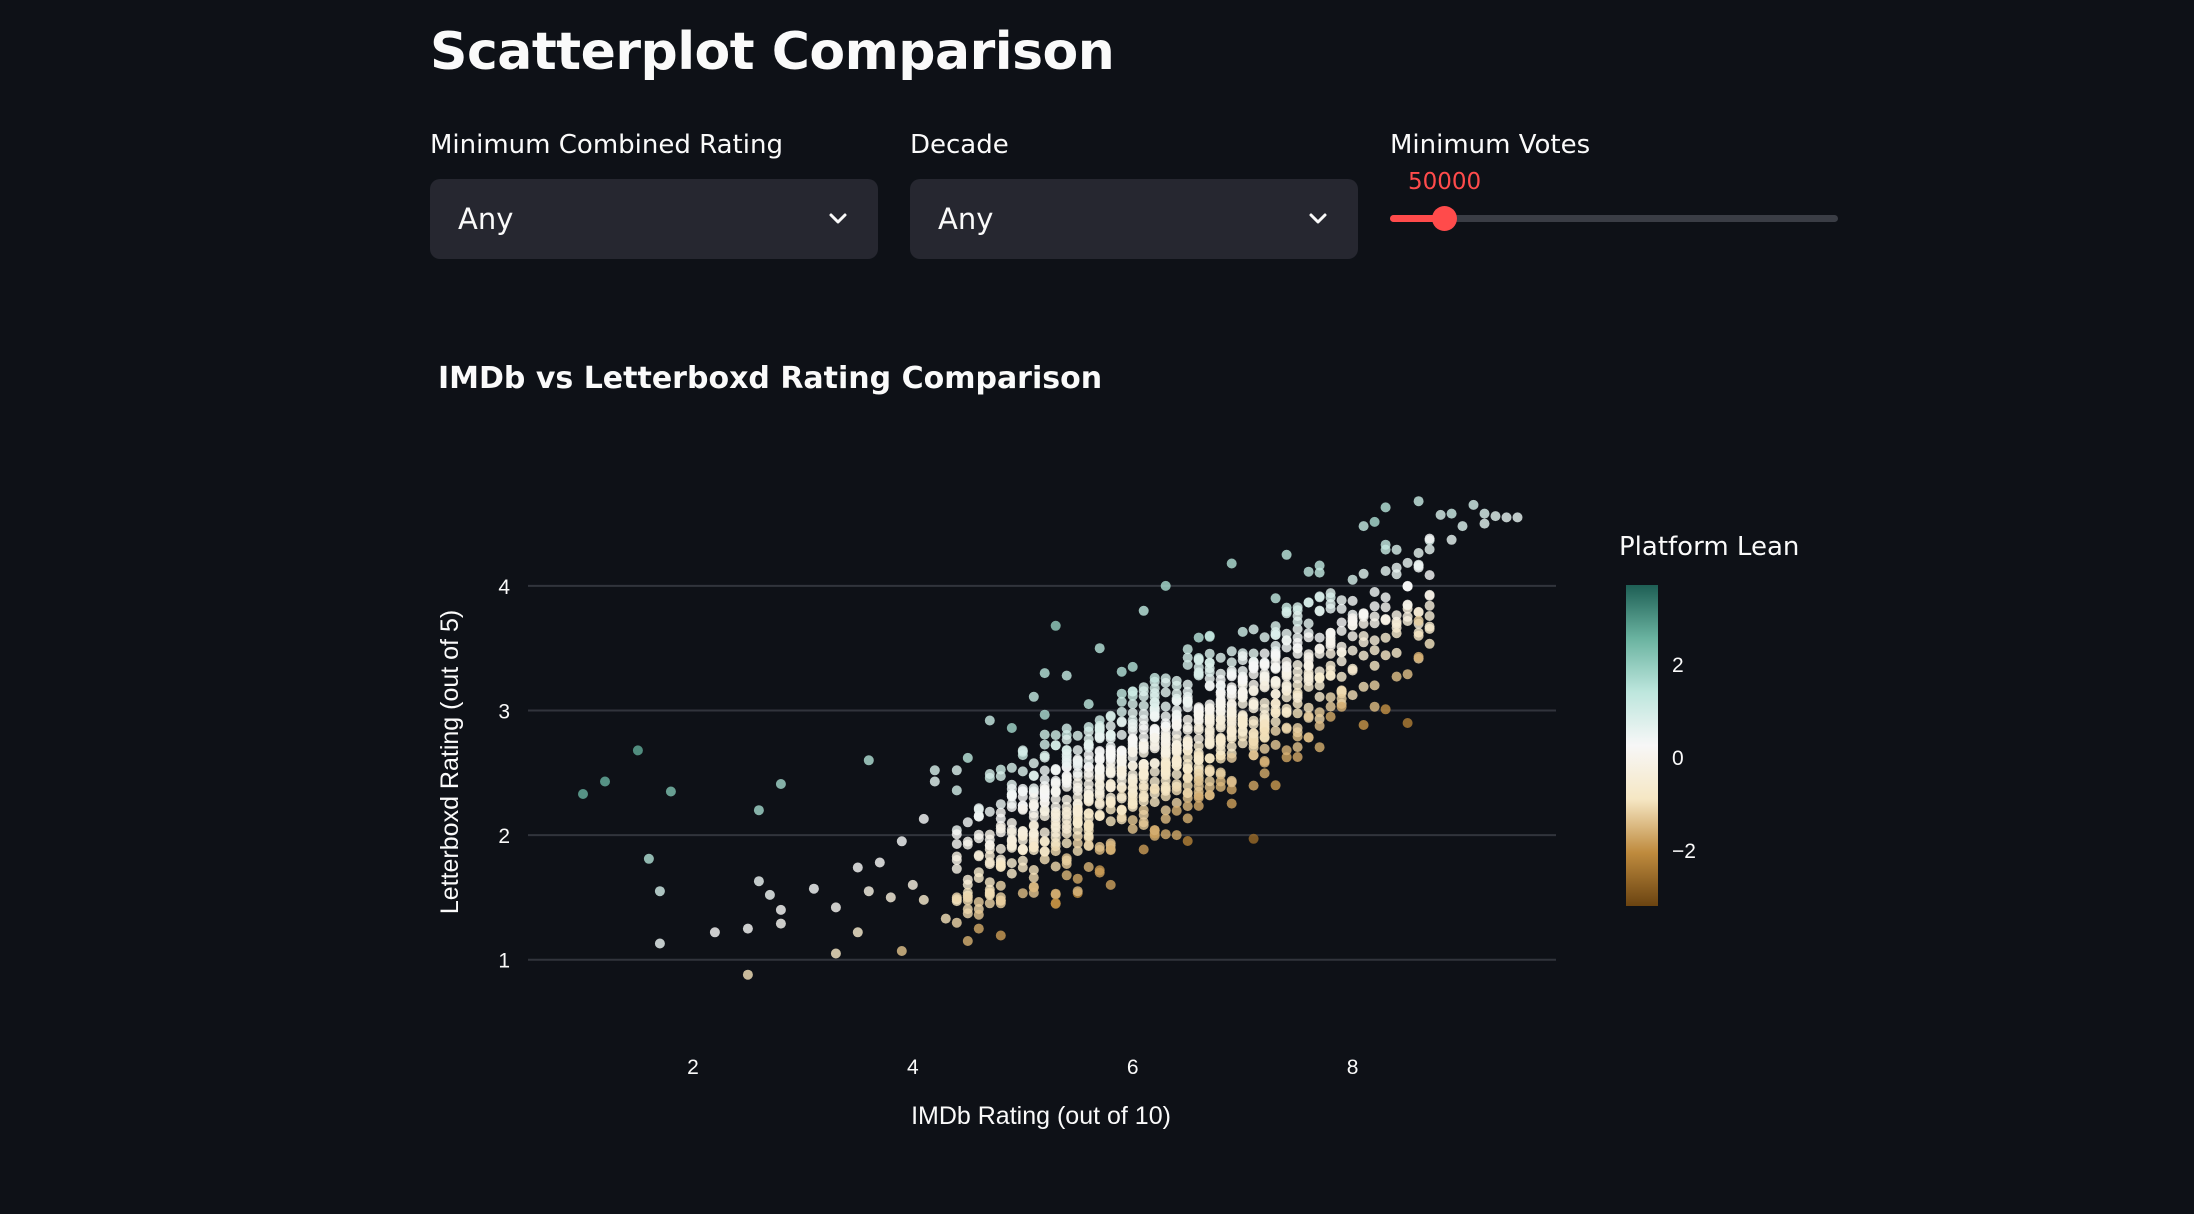  What do you see at coordinates (1445, 182) in the screenshot?
I see `votes-slider-value: 50000` at bounding box center [1445, 182].